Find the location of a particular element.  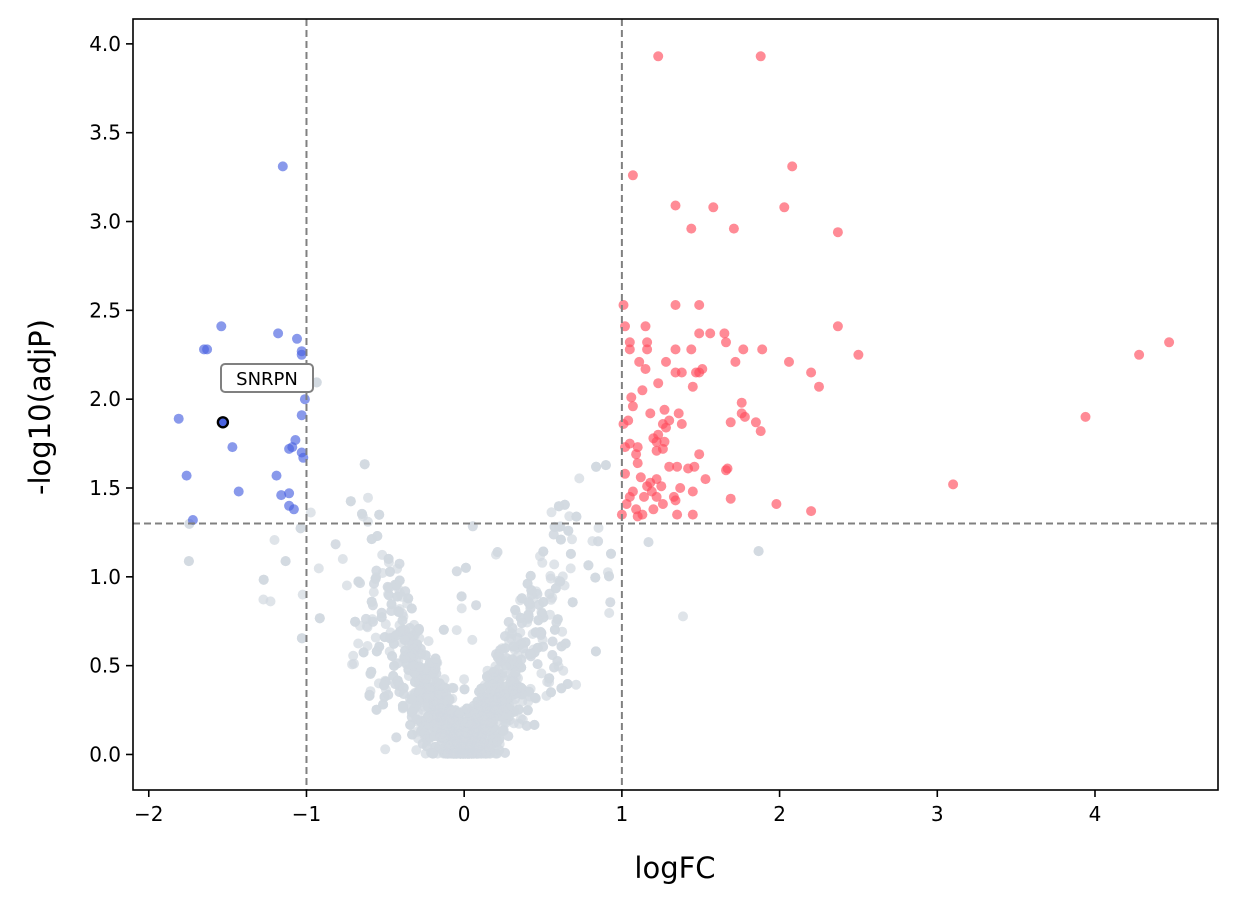

x-axis: −2 −1 0 1 2 3 4 is located at coordinates (617, 808).